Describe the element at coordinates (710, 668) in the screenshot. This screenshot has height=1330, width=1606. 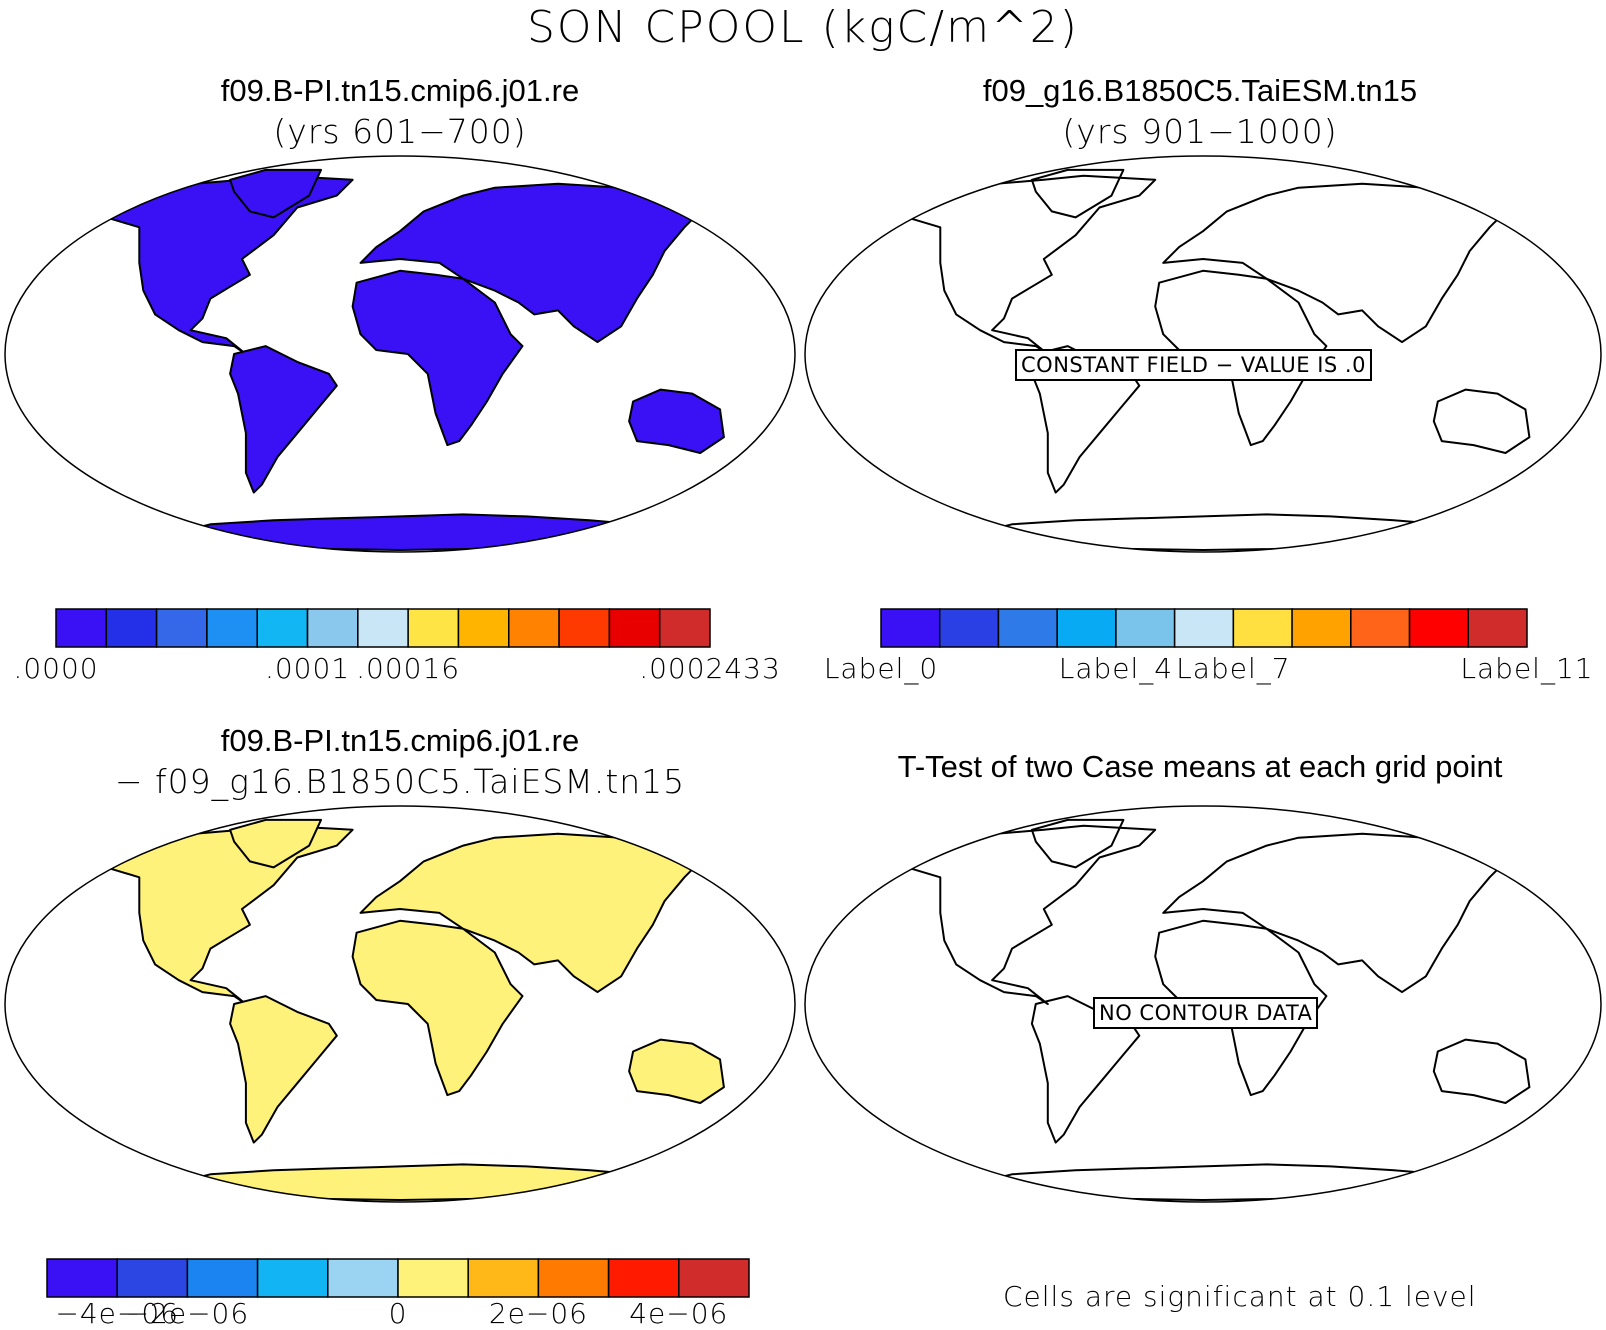
I see `colorbar-label: .0002433` at that location.